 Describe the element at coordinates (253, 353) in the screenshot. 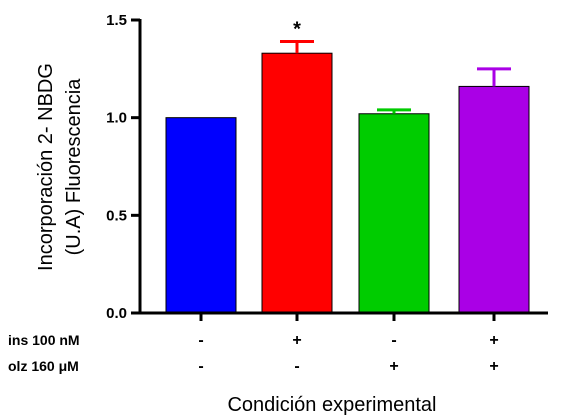

I see `condition-table: ins 100 nM - + - + olz 160 μM - - + +` at that location.